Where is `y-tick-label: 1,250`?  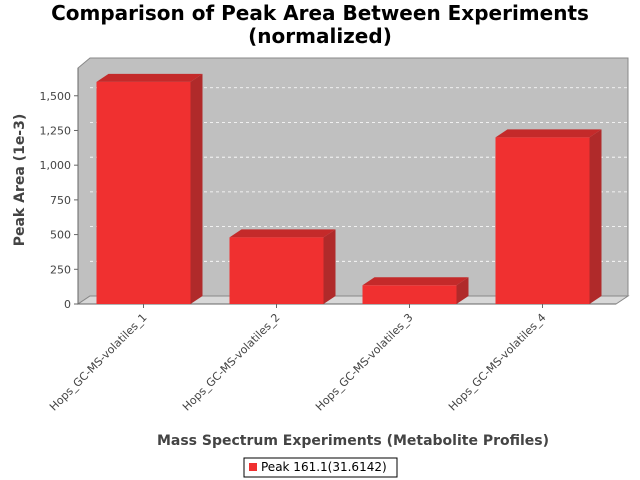 y-tick-label: 1,250 is located at coordinates (56, 130).